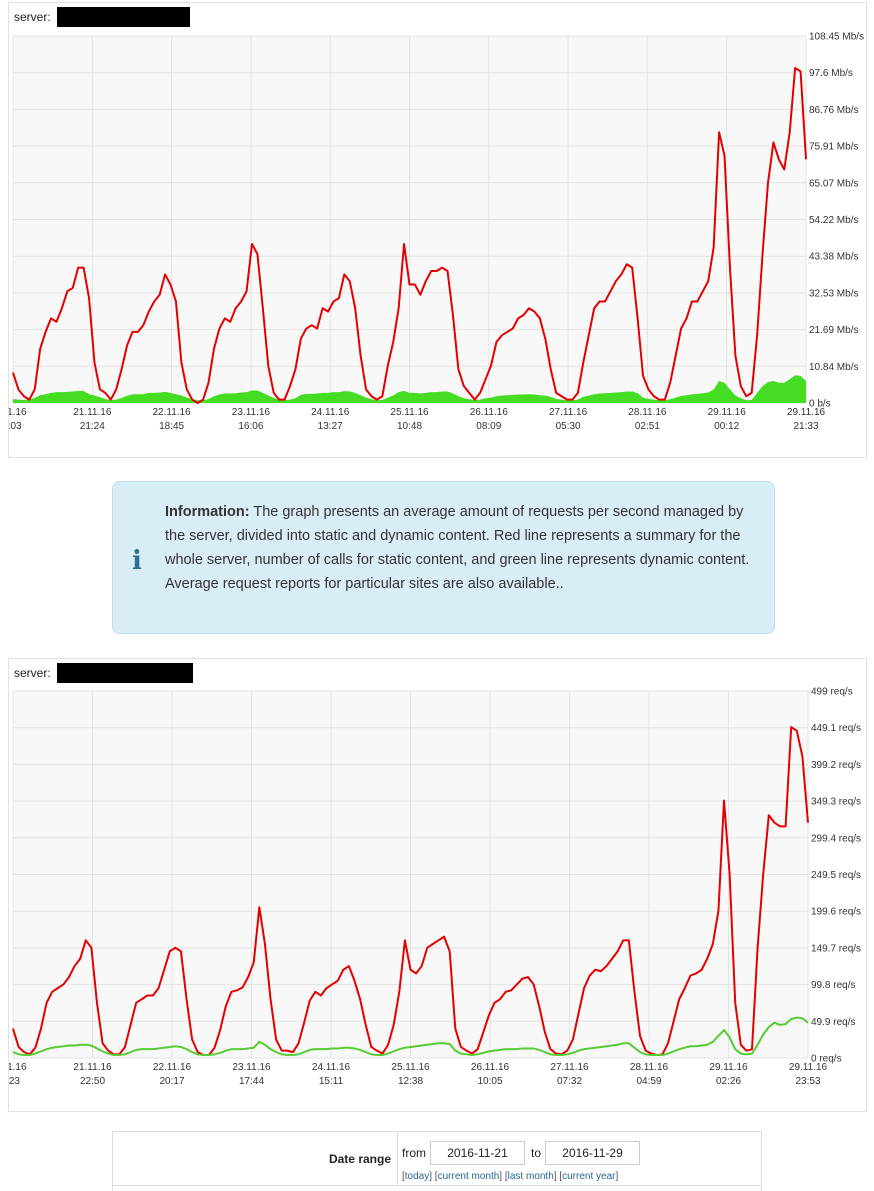 The width and height of the screenshot is (874, 1191). Describe the element at coordinates (593, 1153) in the screenshot. I see `to-date-input` at that location.